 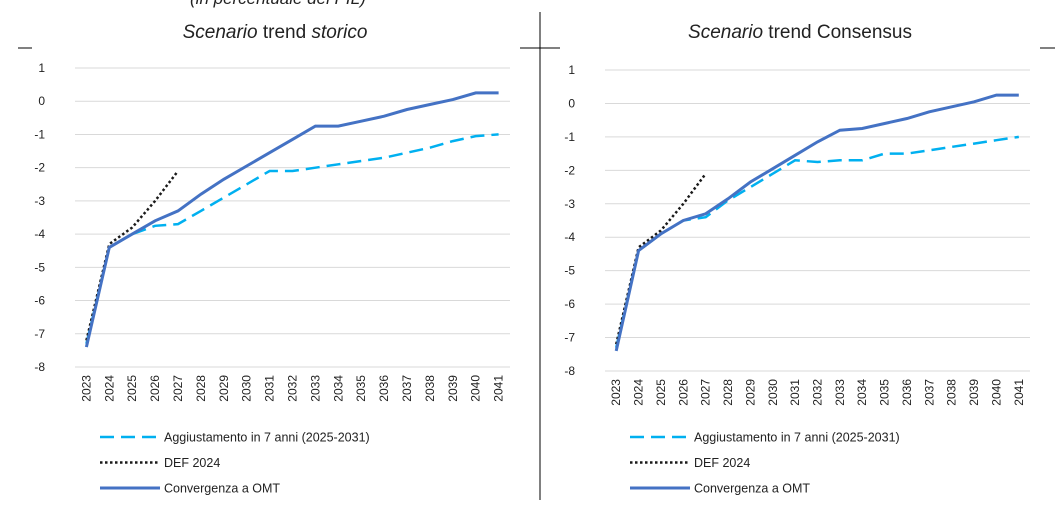 I want to click on note: (in percentuale del PIL), so click(x=278, y=4).